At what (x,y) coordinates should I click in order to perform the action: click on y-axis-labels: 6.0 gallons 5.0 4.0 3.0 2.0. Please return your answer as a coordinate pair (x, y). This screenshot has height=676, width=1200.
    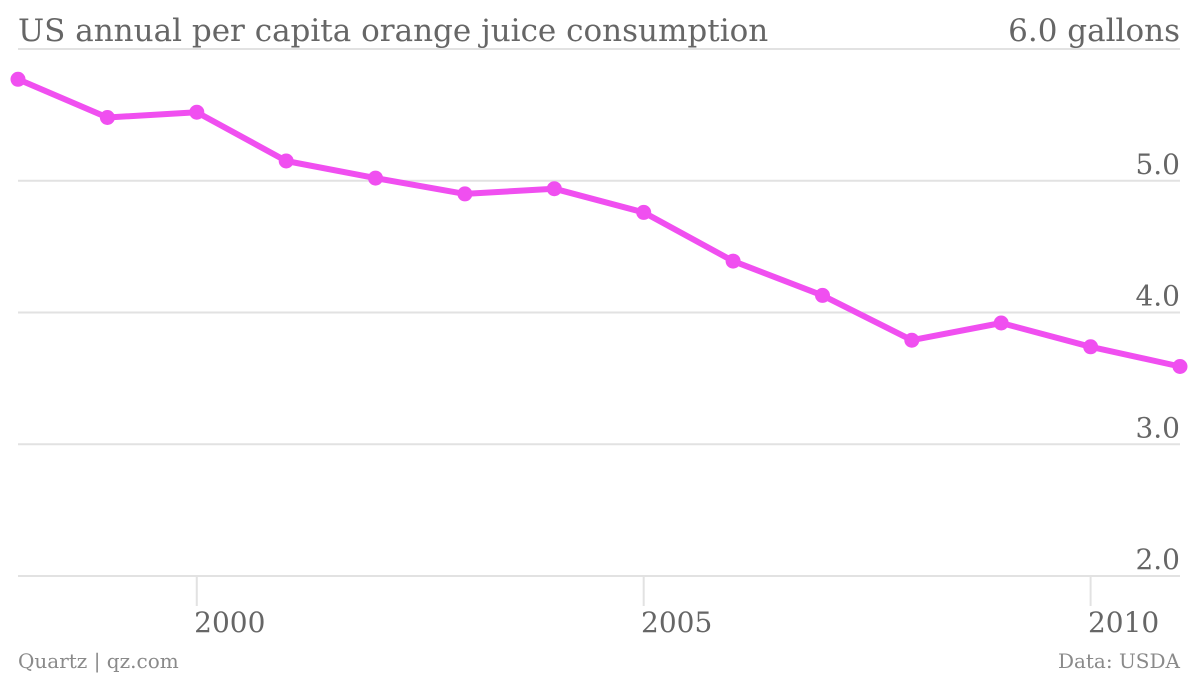
    Looking at the image, I should click on (1094, 294).